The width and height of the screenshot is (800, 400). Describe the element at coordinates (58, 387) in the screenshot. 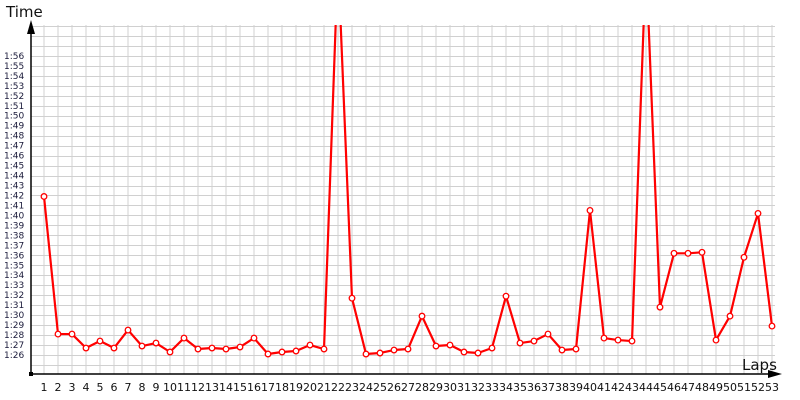

I see `x-tick-label: 2` at that location.